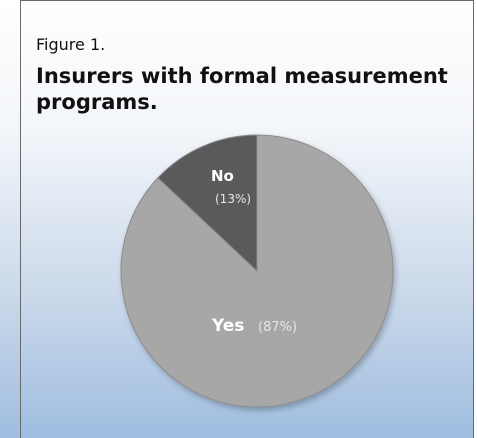 The width and height of the screenshot is (477, 438). What do you see at coordinates (277, 327) in the screenshot?
I see `pie-value-label-yes: (87%)` at bounding box center [277, 327].